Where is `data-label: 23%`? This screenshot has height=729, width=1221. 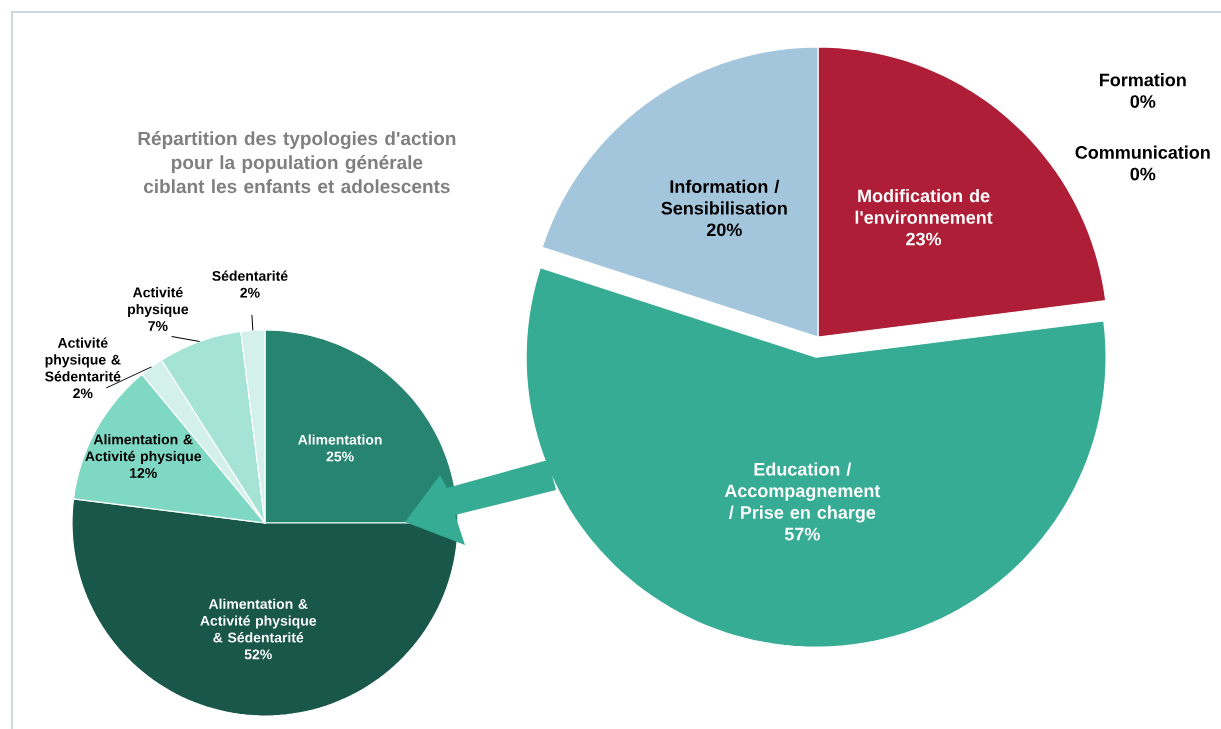
data-label: 23% is located at coordinates (924, 239).